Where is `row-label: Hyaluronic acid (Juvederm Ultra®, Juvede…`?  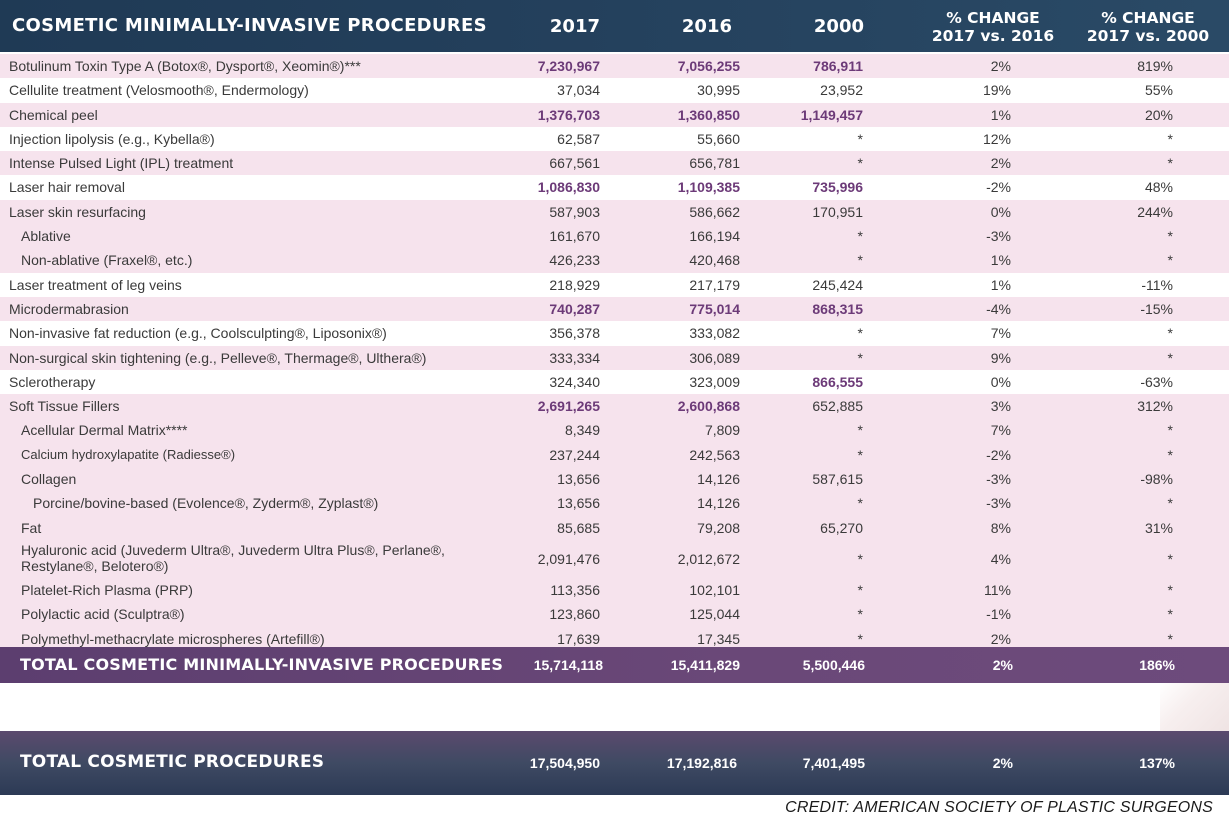 row-label: Hyaluronic acid (Juvederm Ultra®, Juvede… is located at coordinates (233, 557).